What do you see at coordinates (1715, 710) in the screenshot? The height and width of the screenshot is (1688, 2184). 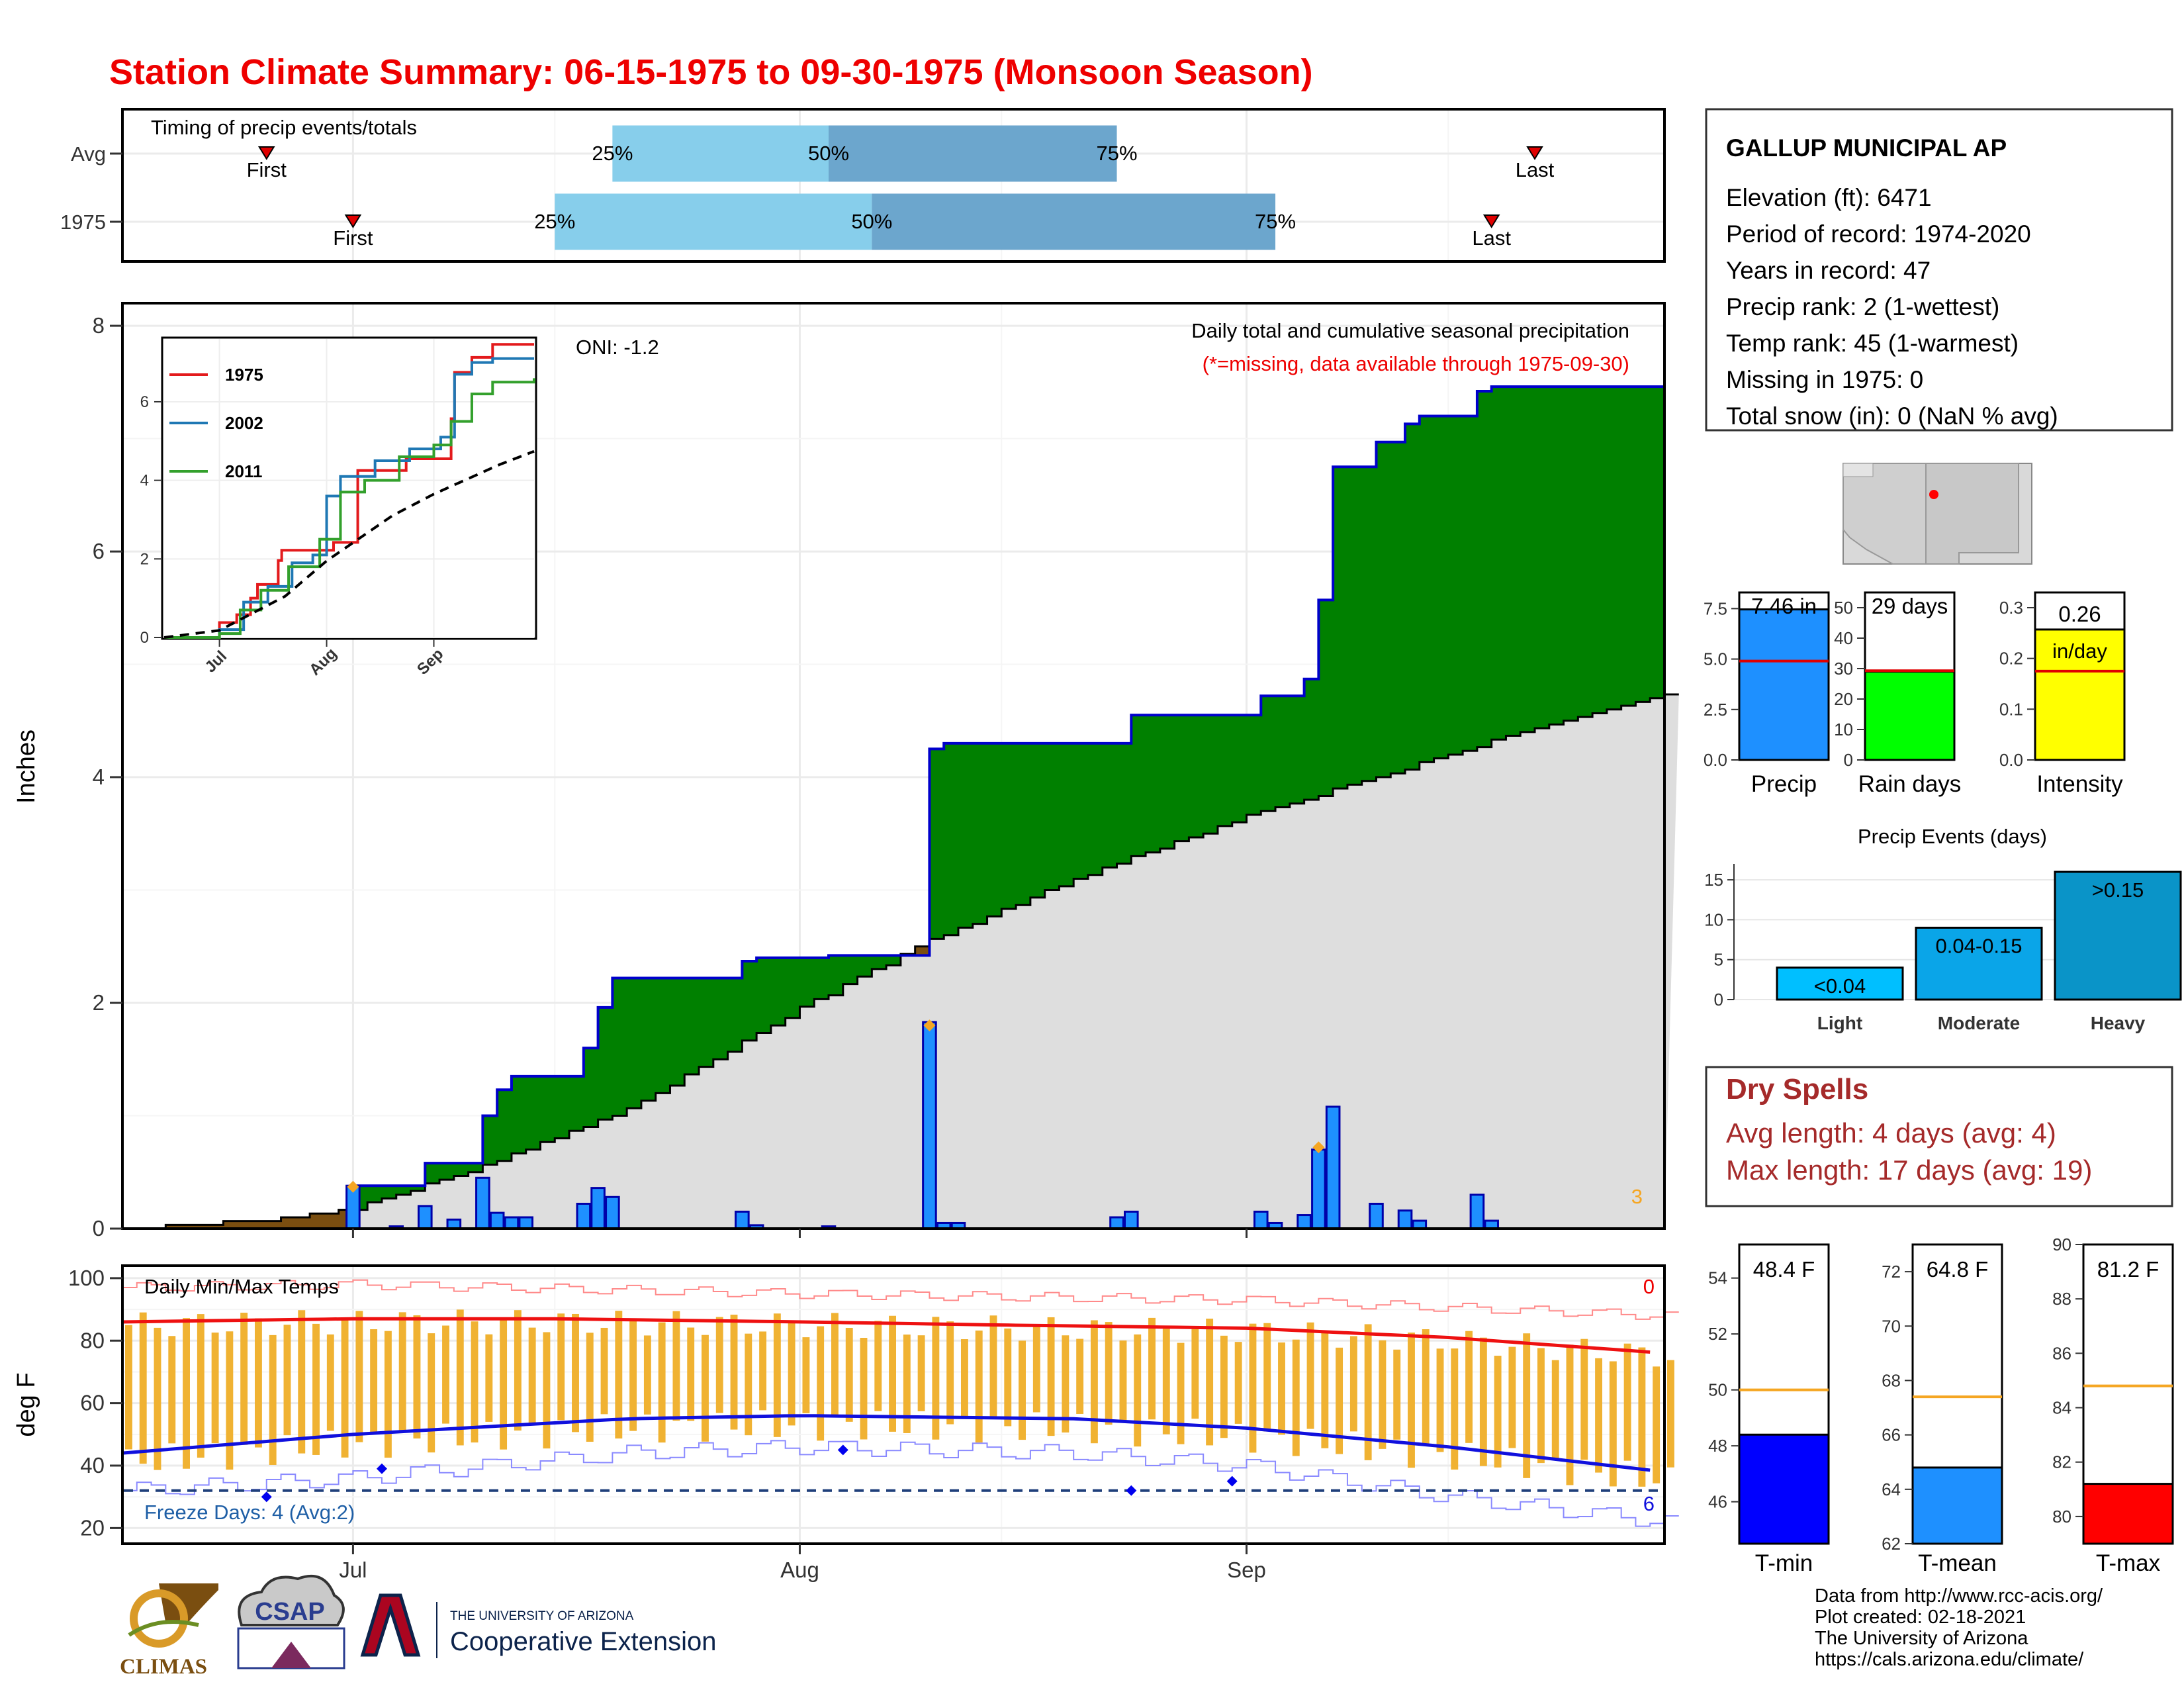 I see `mini-chart-tick-label: 2.5` at bounding box center [1715, 710].